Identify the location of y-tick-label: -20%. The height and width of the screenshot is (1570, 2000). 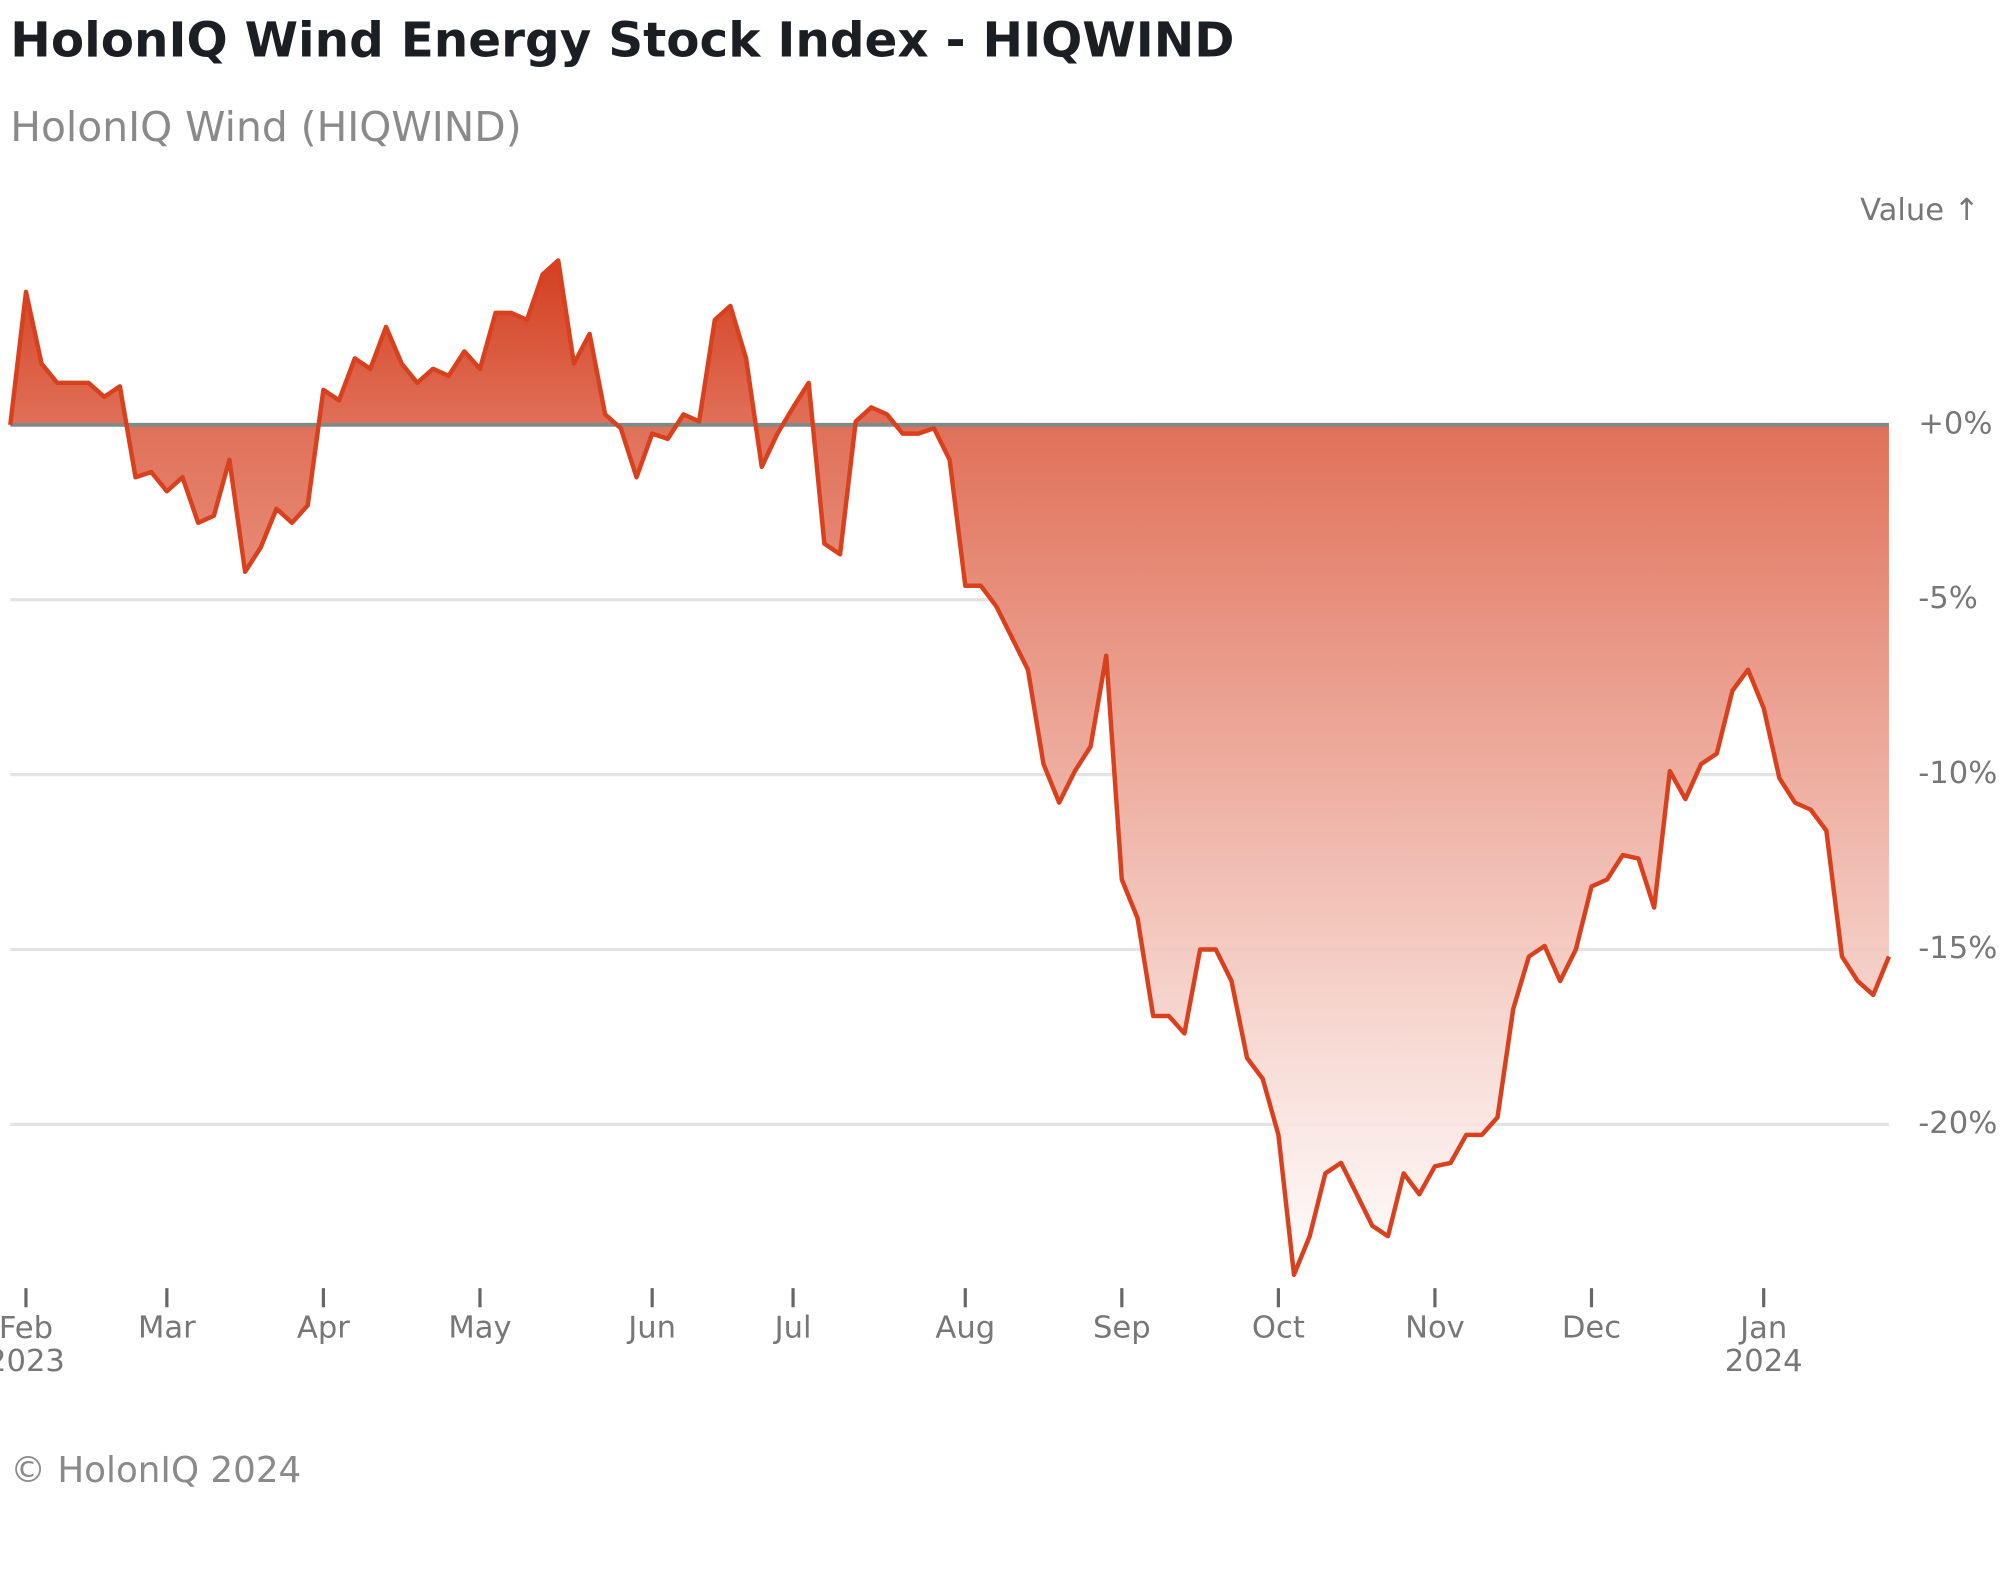
(1957, 1123).